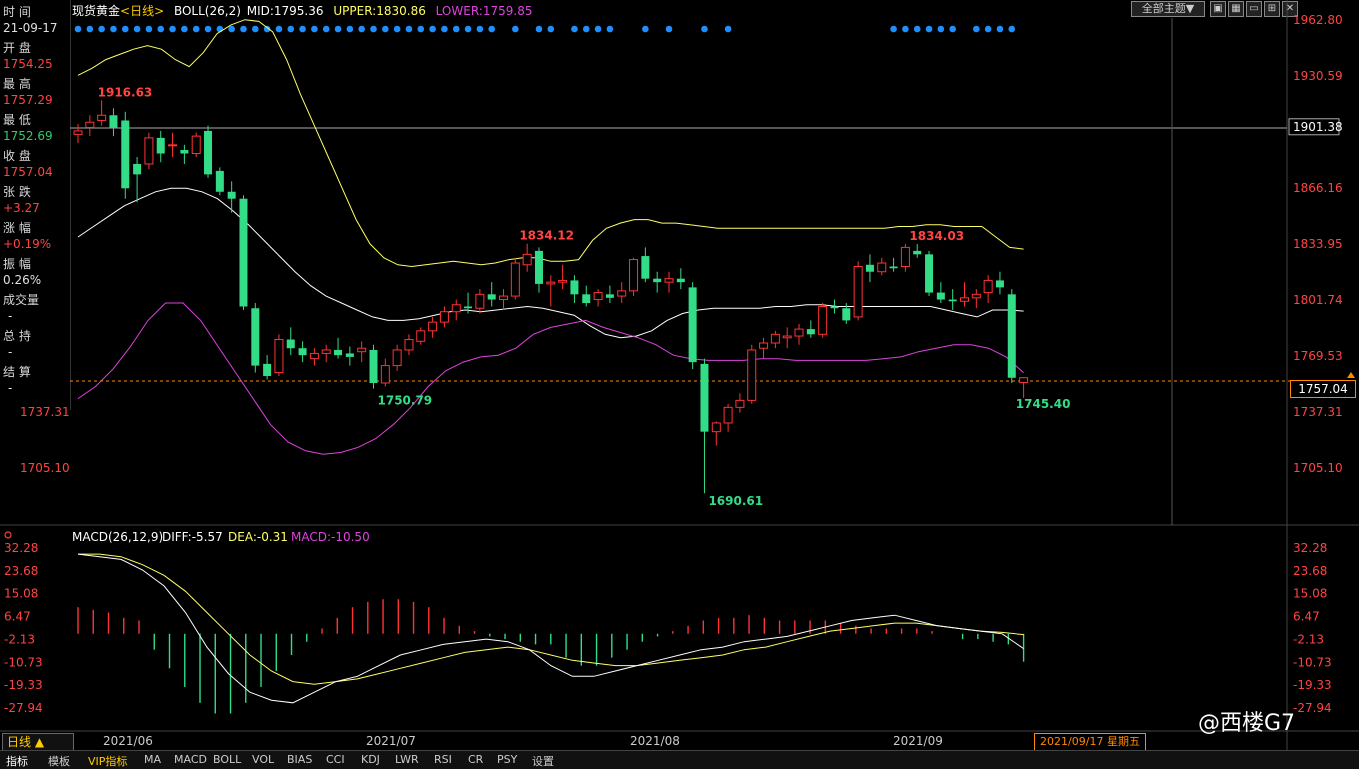 This screenshot has height=769, width=1359. Describe the element at coordinates (108, 761) in the screenshot. I see `tab-vip: VIP指标` at that location.